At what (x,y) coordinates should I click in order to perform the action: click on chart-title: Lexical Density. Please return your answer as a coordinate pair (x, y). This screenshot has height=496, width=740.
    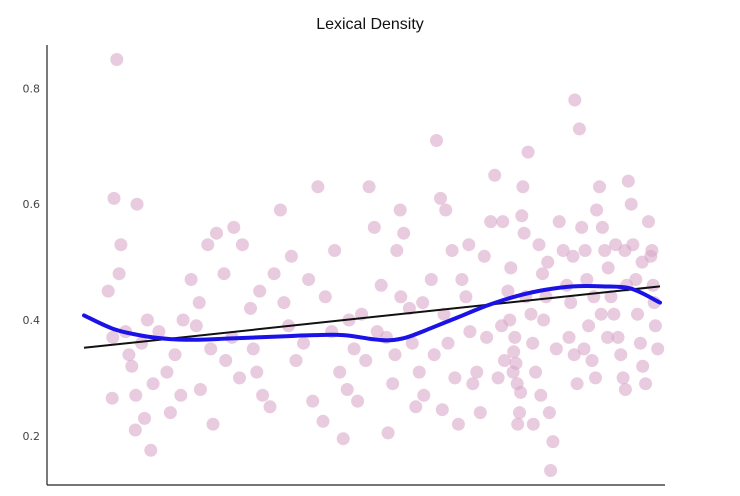
    Looking at the image, I should click on (370, 24).